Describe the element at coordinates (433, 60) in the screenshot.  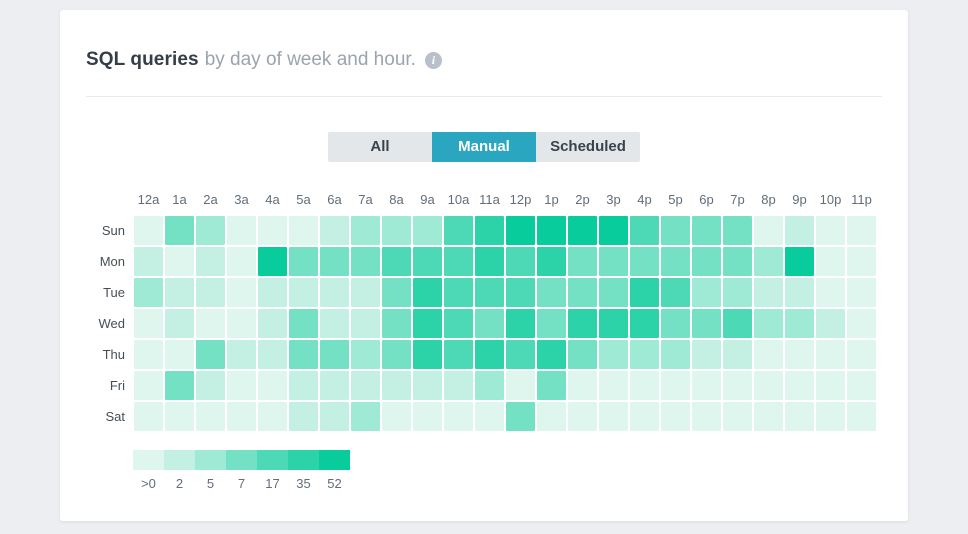
I see `info-icon: i` at that location.